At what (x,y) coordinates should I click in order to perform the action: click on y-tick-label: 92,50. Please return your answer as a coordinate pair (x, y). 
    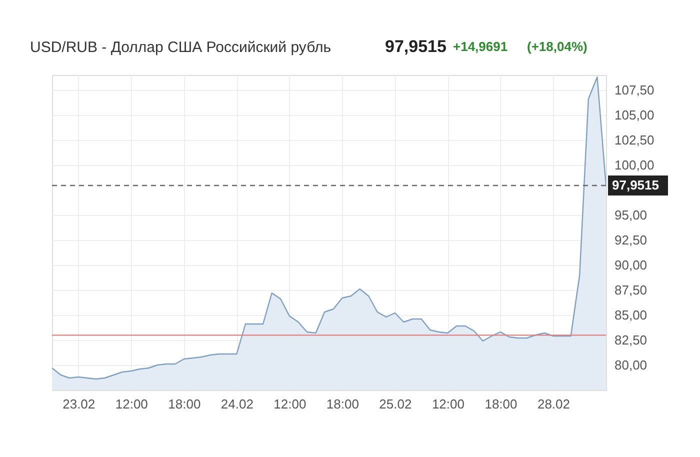
    Looking at the image, I should click on (631, 240).